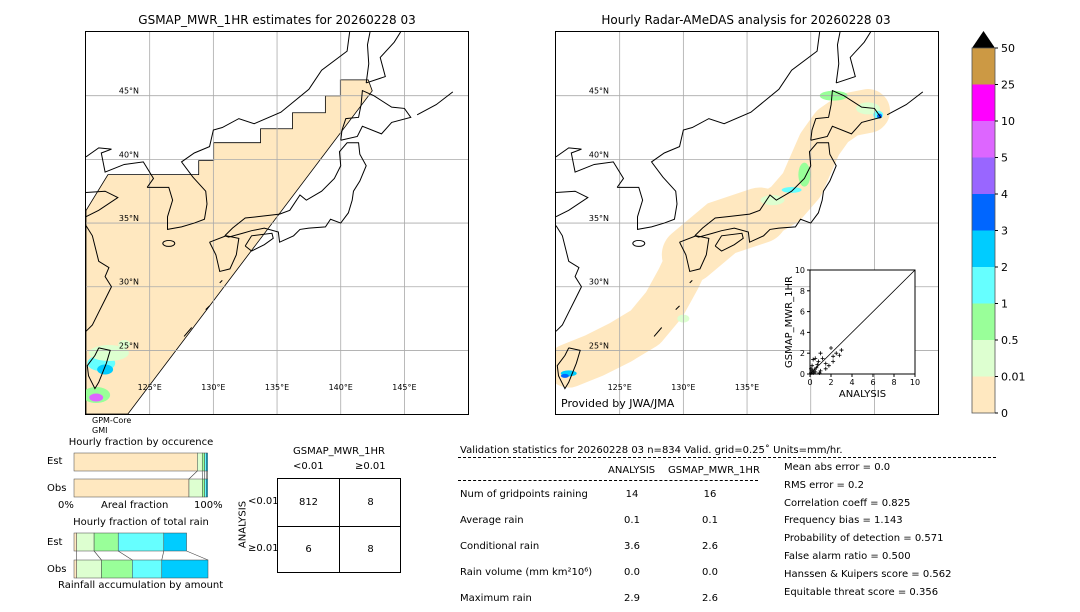 The height and width of the screenshot is (612, 1080). Describe the element at coordinates (277, 20) in the screenshot. I see `left-map-title: GSMAP_MWR_1HR estimates for 20260228 03` at that location.